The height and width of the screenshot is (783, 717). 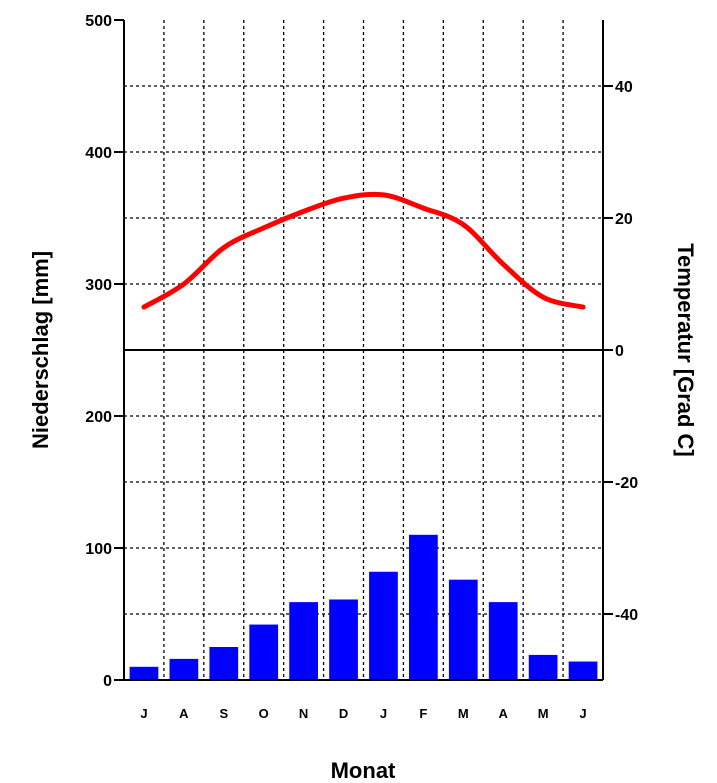 I want to click on right-tick-label: -20, so click(x=626, y=483).